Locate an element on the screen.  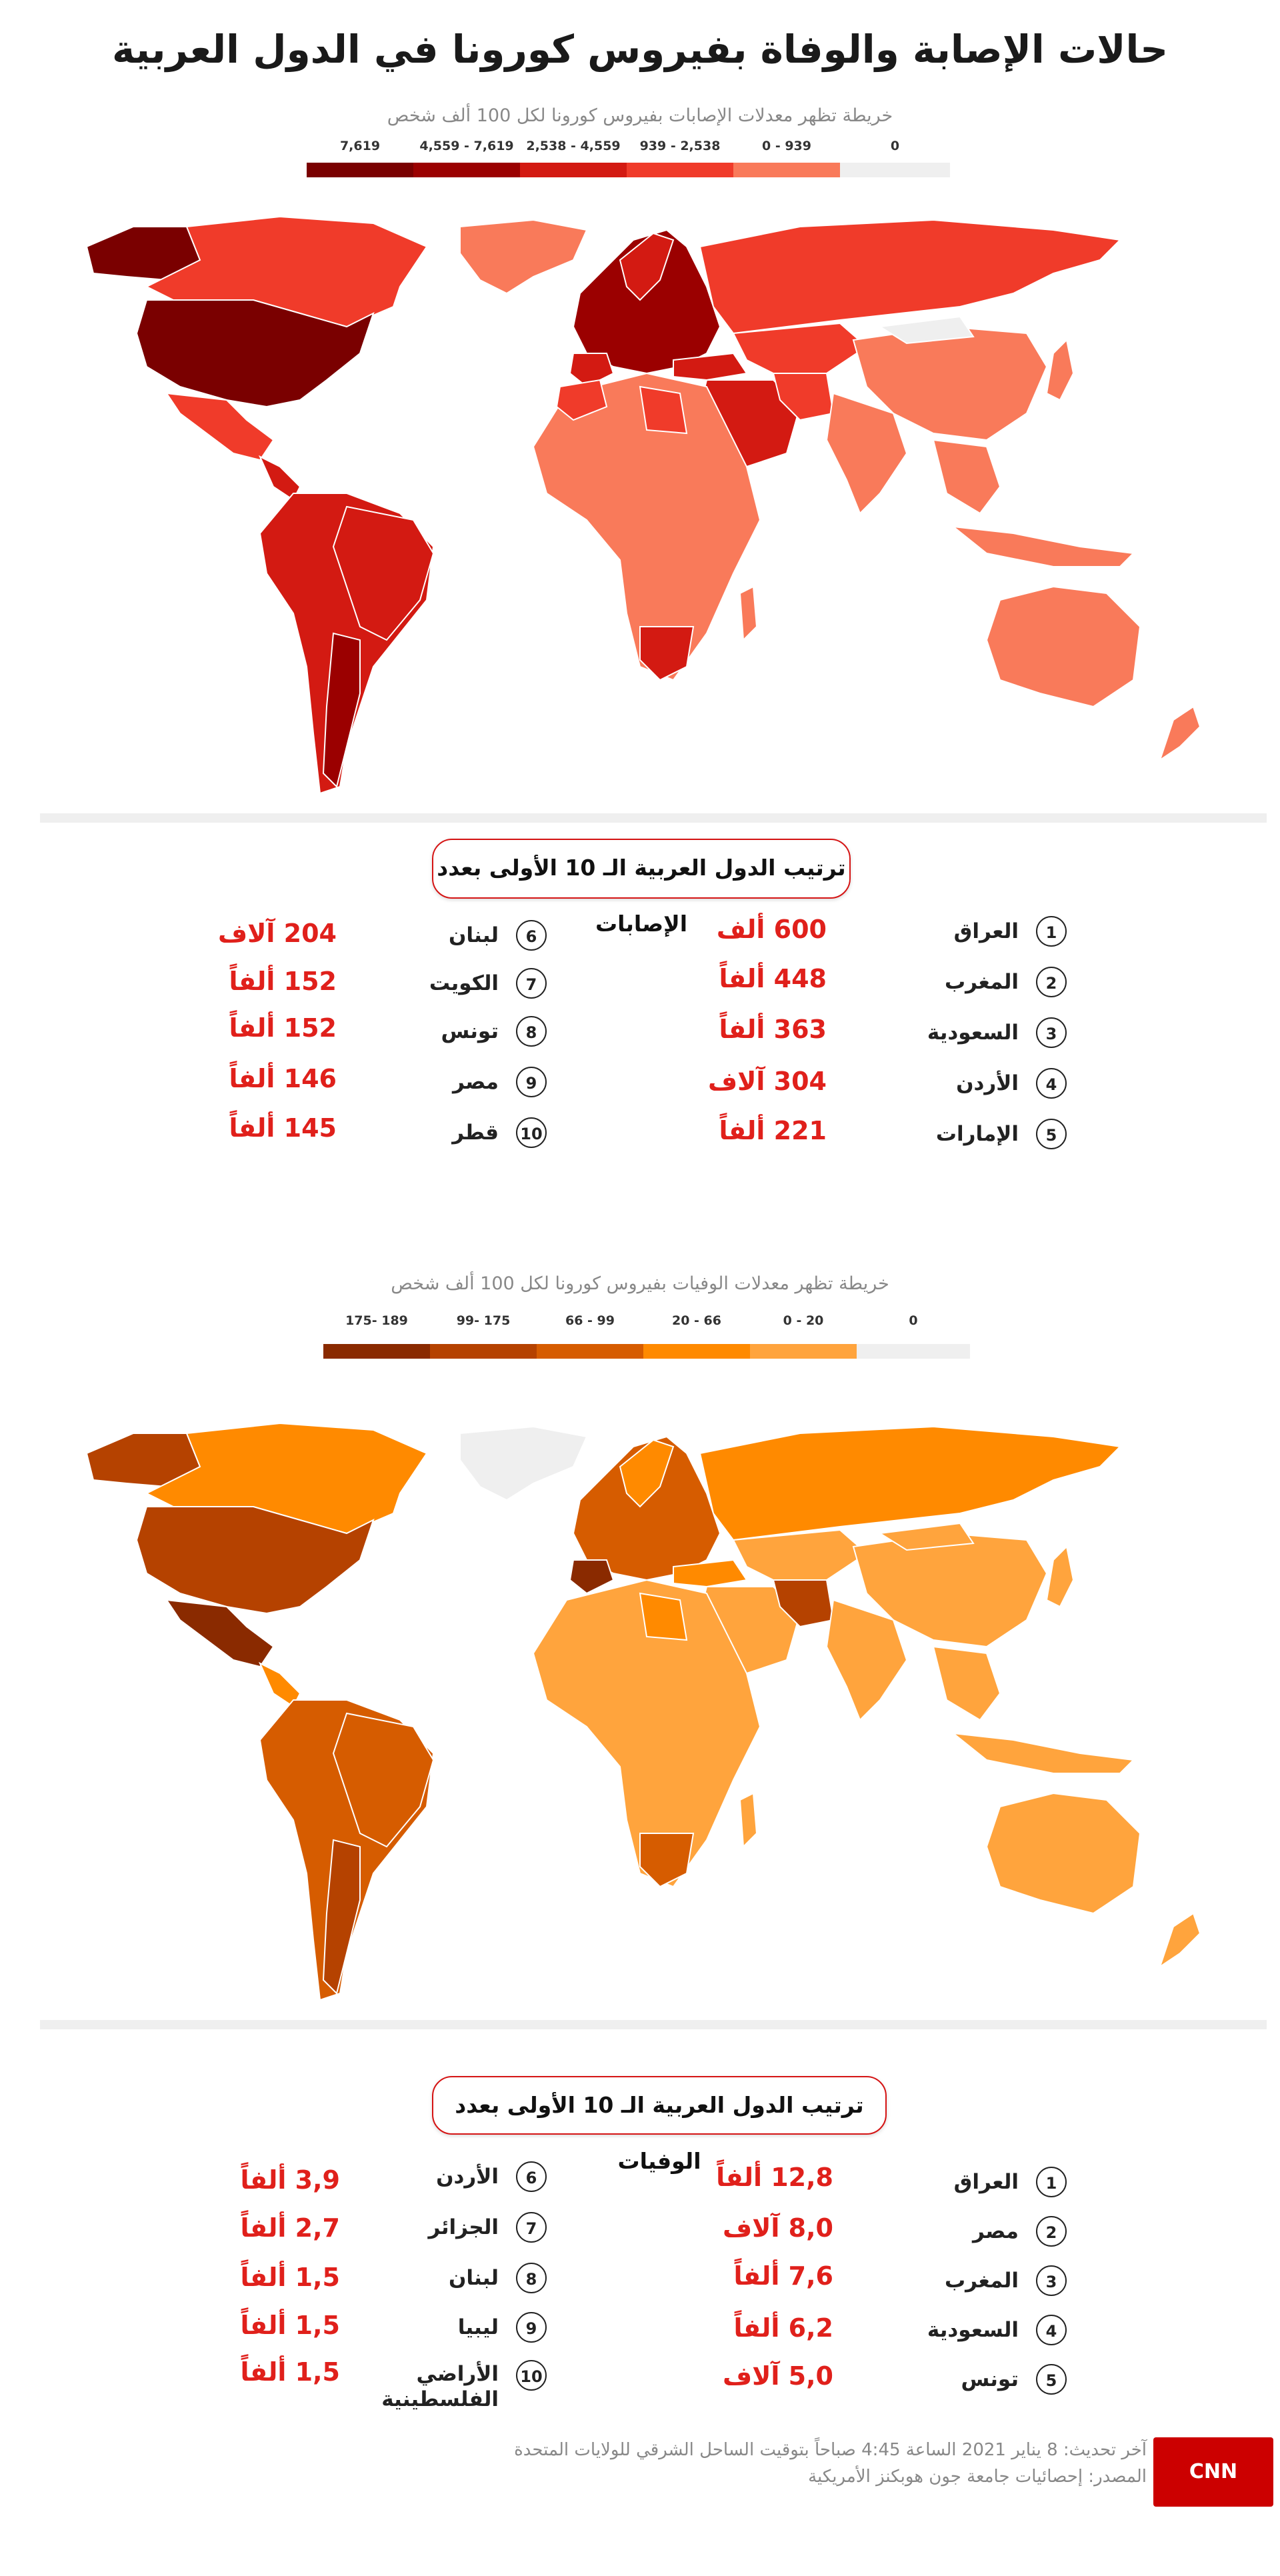
rank-number: 2 is located at coordinates (1051, 2231).